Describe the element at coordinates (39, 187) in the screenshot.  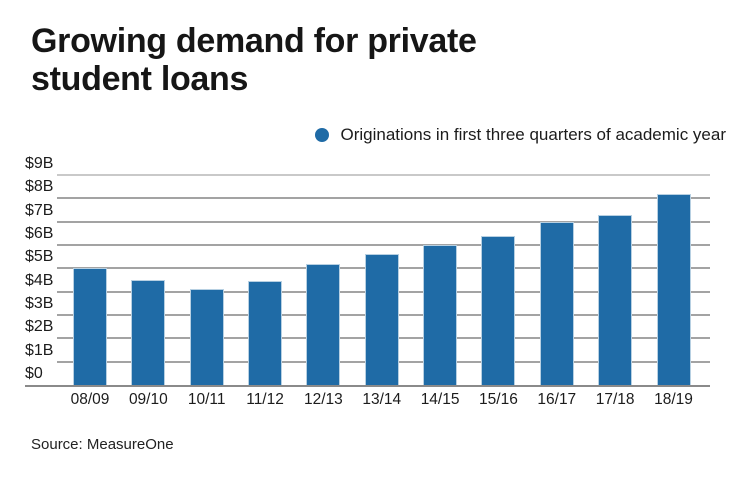
I see `y-tick-label: $8B` at that location.